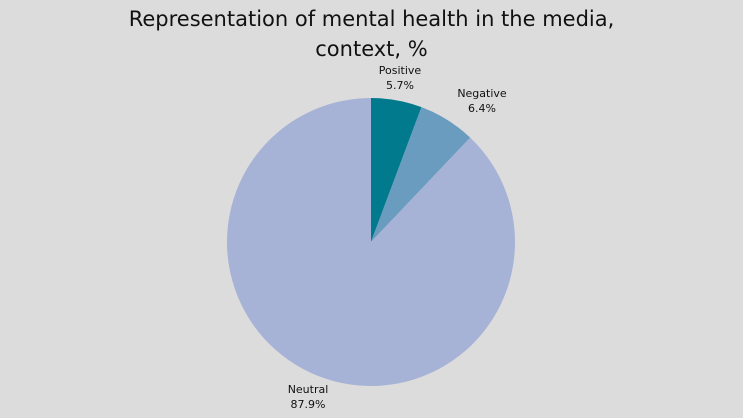 Image resolution: width=743 pixels, height=418 pixels. Describe the element at coordinates (308, 404) in the screenshot. I see `slice-value-neutral: 87.9%` at that location.